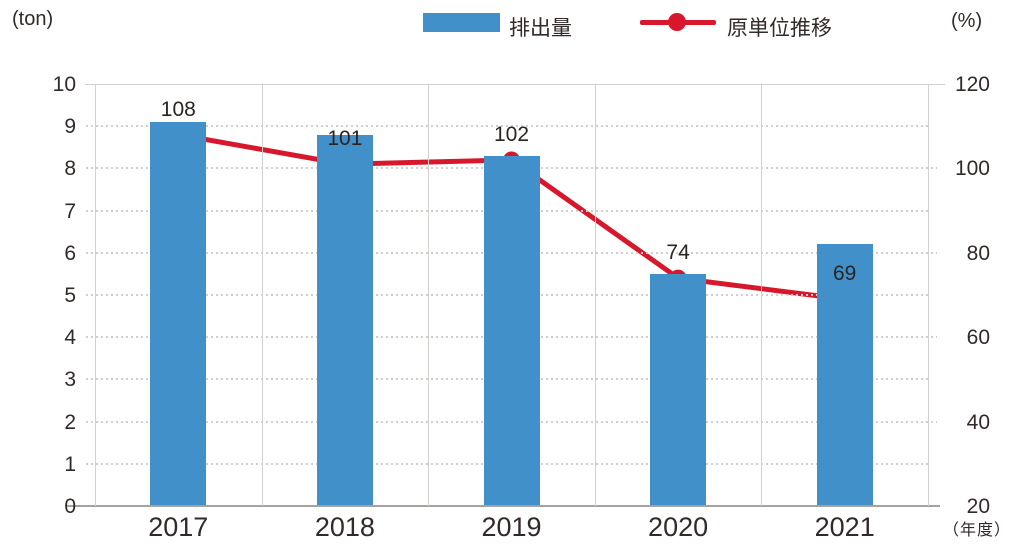  I want to click on plot-top-border, so click(515, 84).